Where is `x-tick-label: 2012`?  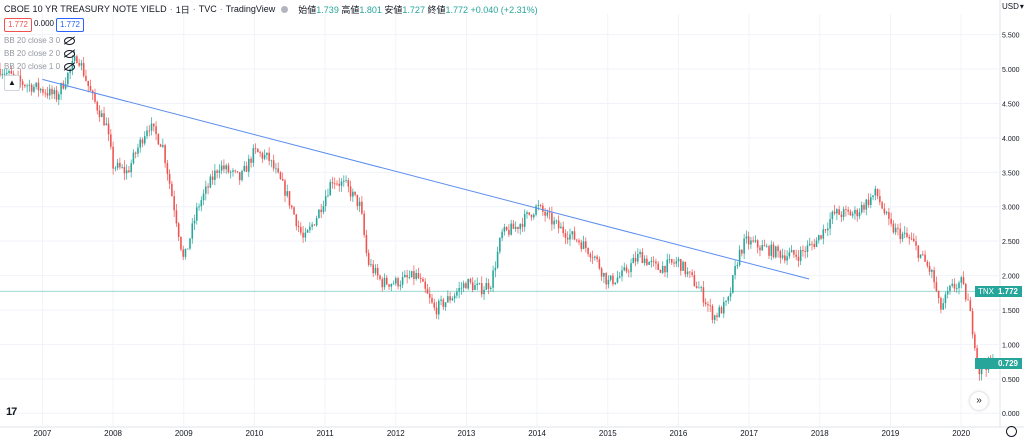
x-tick-label: 2012 is located at coordinates (396, 433).